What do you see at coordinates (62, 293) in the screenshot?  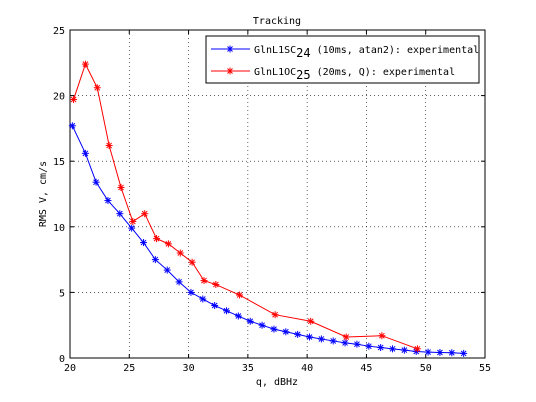 I see `y-tick-label: 5` at bounding box center [62, 293].